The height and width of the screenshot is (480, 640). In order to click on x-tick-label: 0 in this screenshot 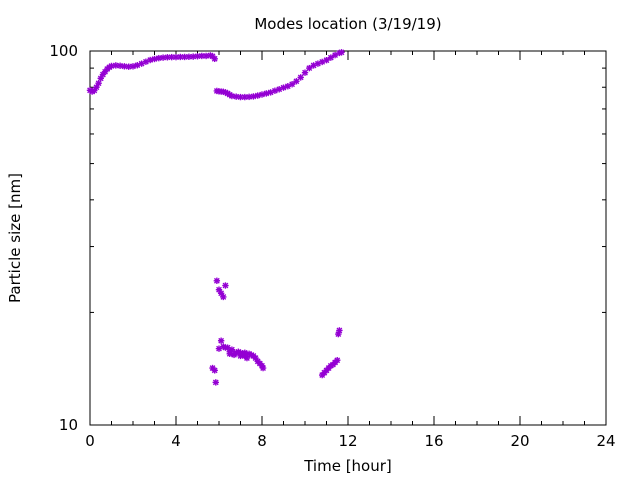, I will do `click(90, 441)`.